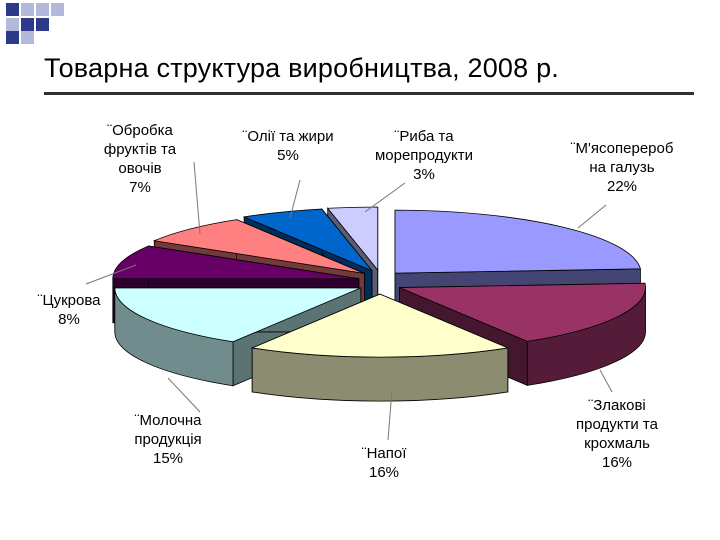  What do you see at coordinates (622, 148) in the screenshot?
I see `slice-label-line: ¨М'ясоперероб` at bounding box center [622, 148].